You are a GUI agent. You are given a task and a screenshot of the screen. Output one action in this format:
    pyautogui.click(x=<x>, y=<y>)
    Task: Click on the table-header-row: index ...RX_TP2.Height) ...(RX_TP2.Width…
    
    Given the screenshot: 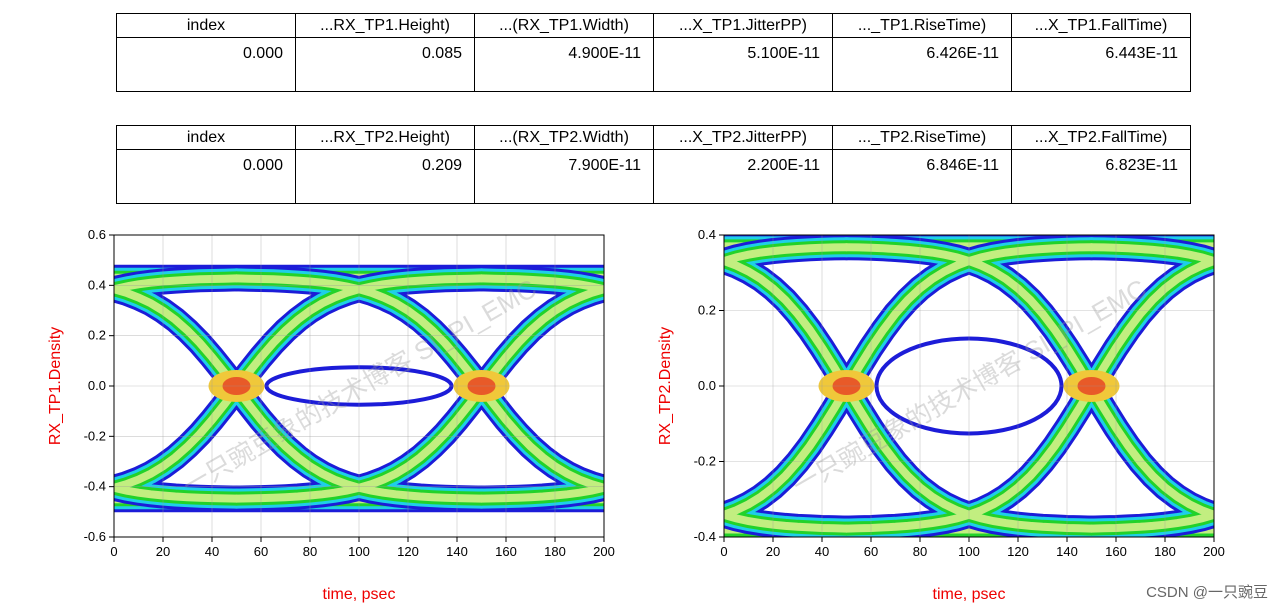 What is the action you would take?
    pyautogui.click(x=653, y=137)
    